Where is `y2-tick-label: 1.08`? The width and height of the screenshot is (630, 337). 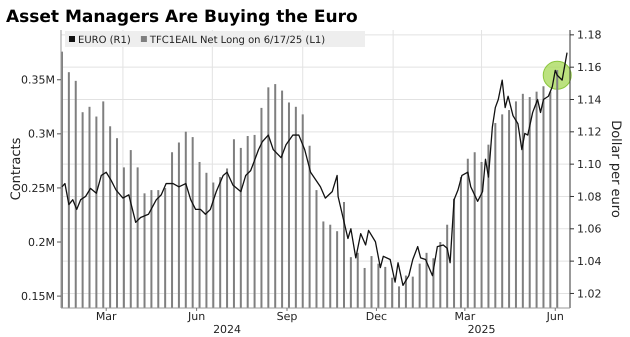 y2-tick-label: 1.08 is located at coordinates (589, 197).